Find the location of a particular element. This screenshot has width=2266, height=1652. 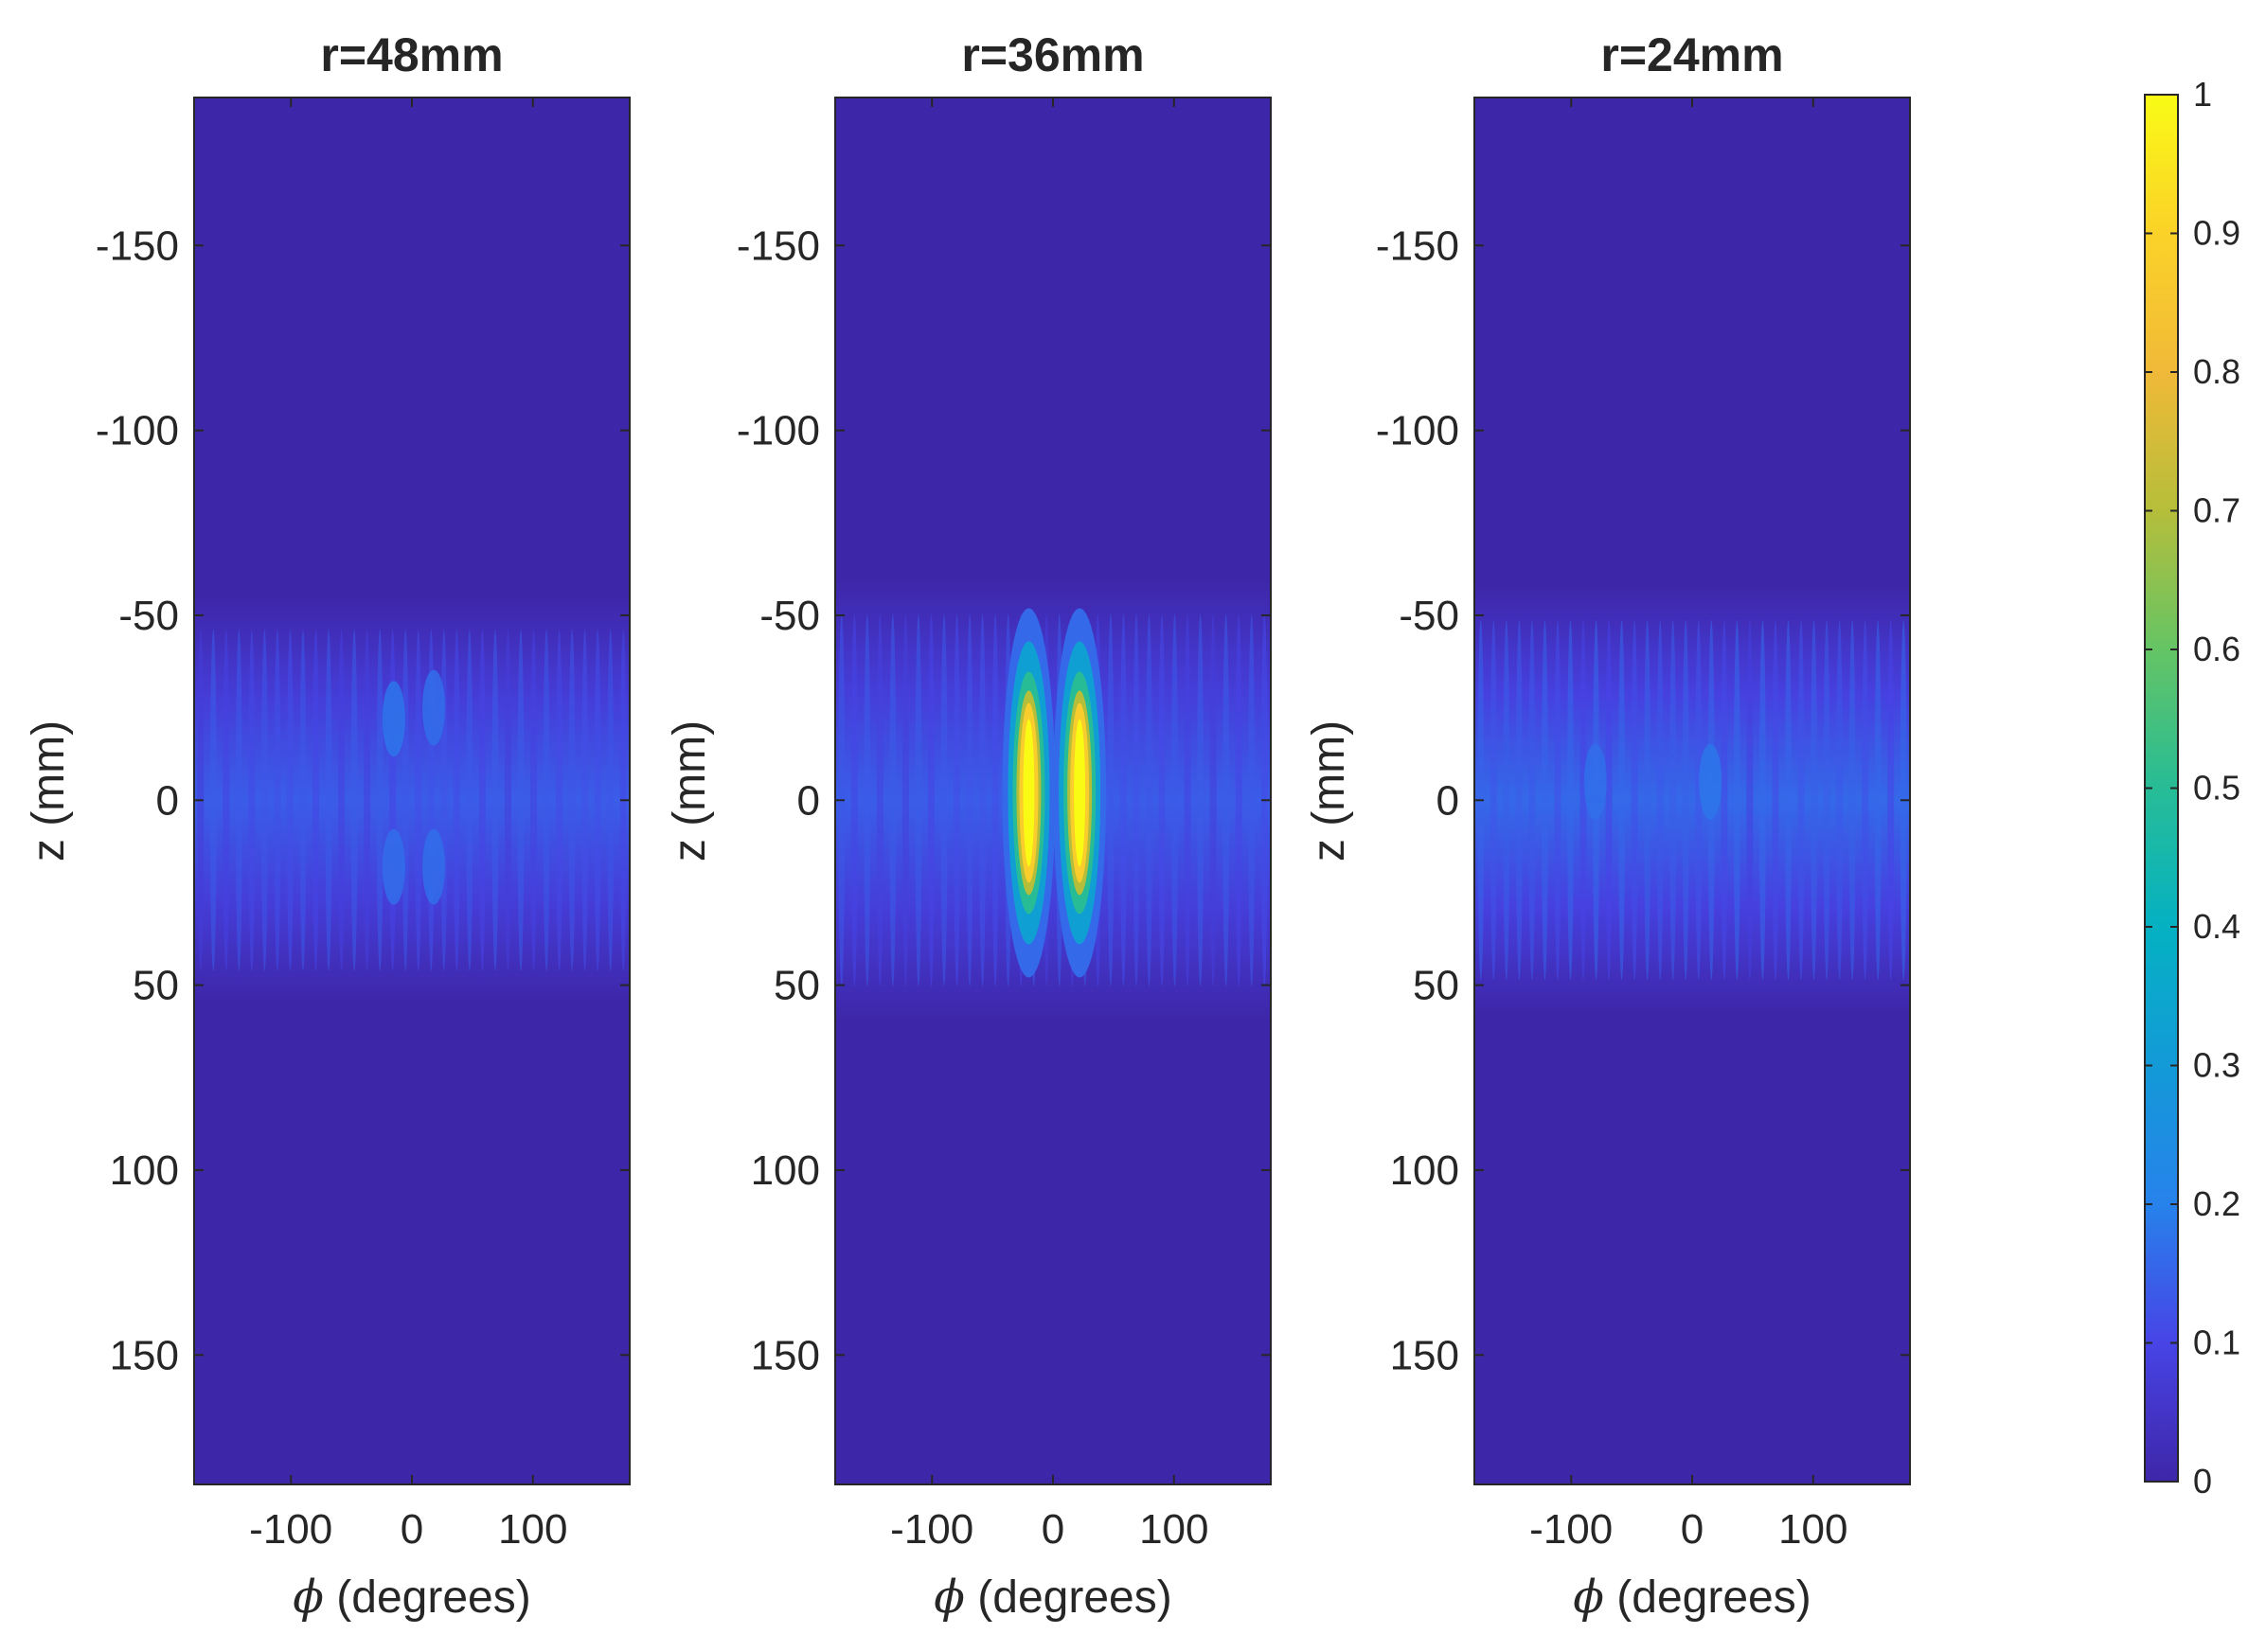

panel-title: r=24mm is located at coordinates (1692, 54).